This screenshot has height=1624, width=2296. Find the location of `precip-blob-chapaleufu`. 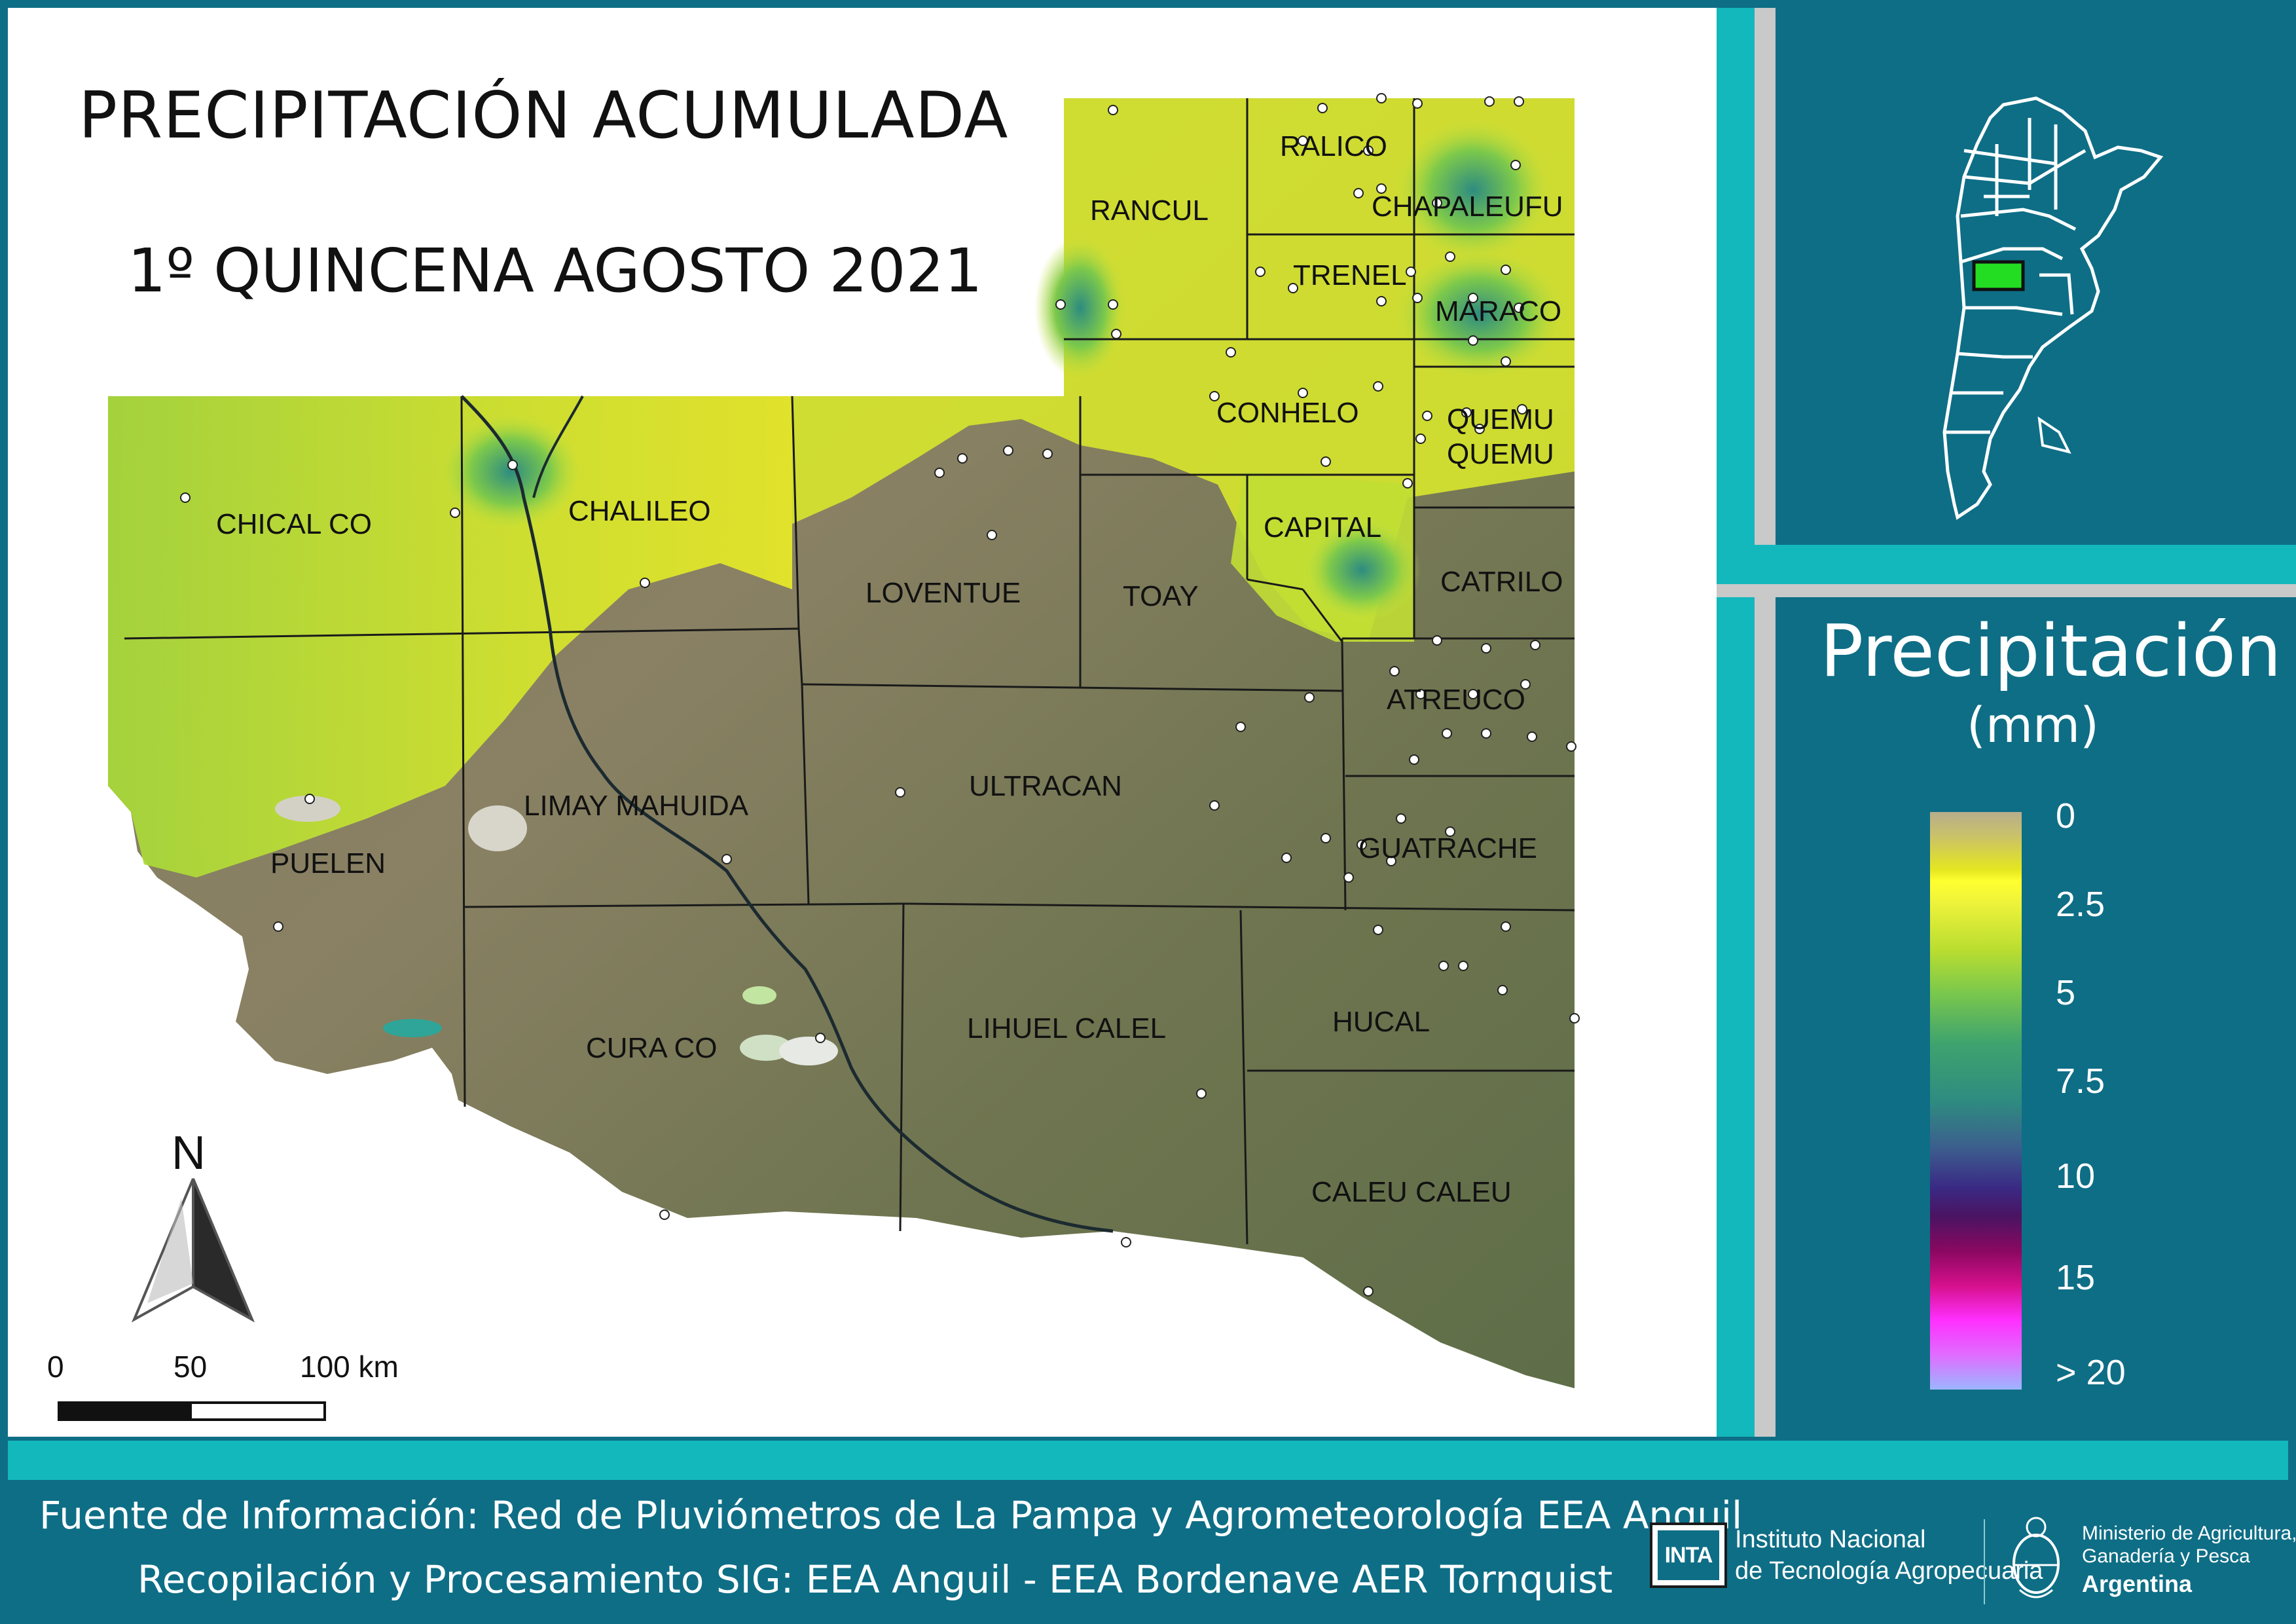

precip-blob-chapaleufu is located at coordinates (1473, 190).